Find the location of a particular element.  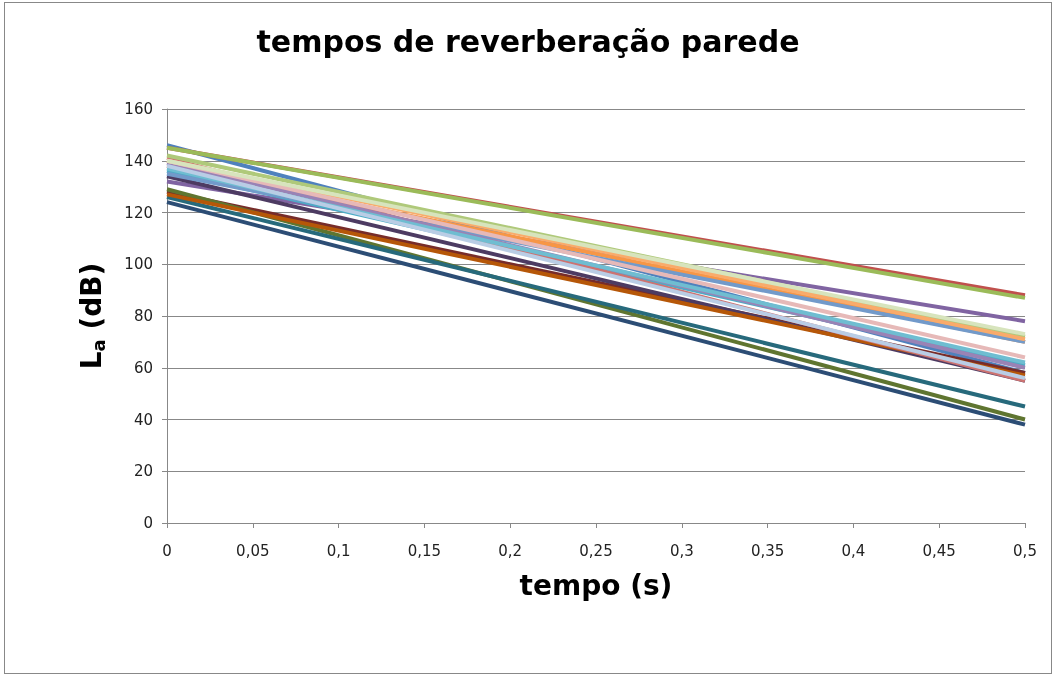

x-tick-label: 0,1 is located at coordinates (338, 550).